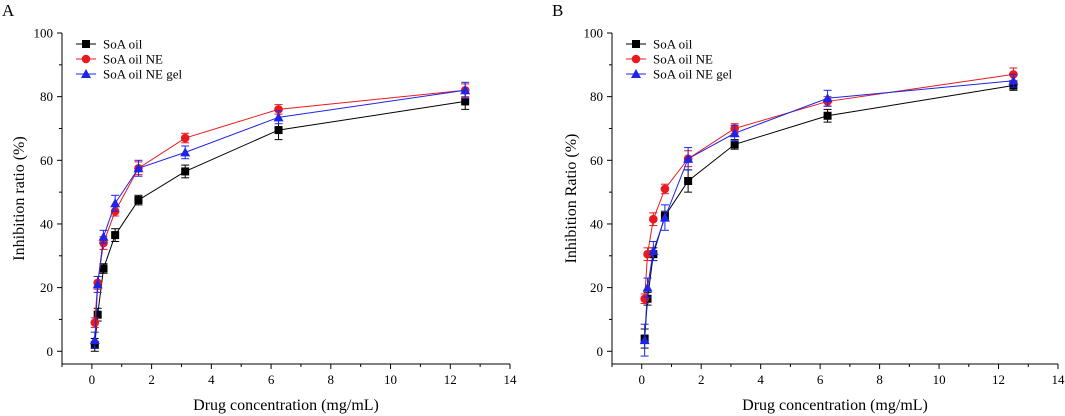 This screenshot has height=416, width=1065. I want to click on y-axis-title: Inhibition ratio (%), so click(19, 198).